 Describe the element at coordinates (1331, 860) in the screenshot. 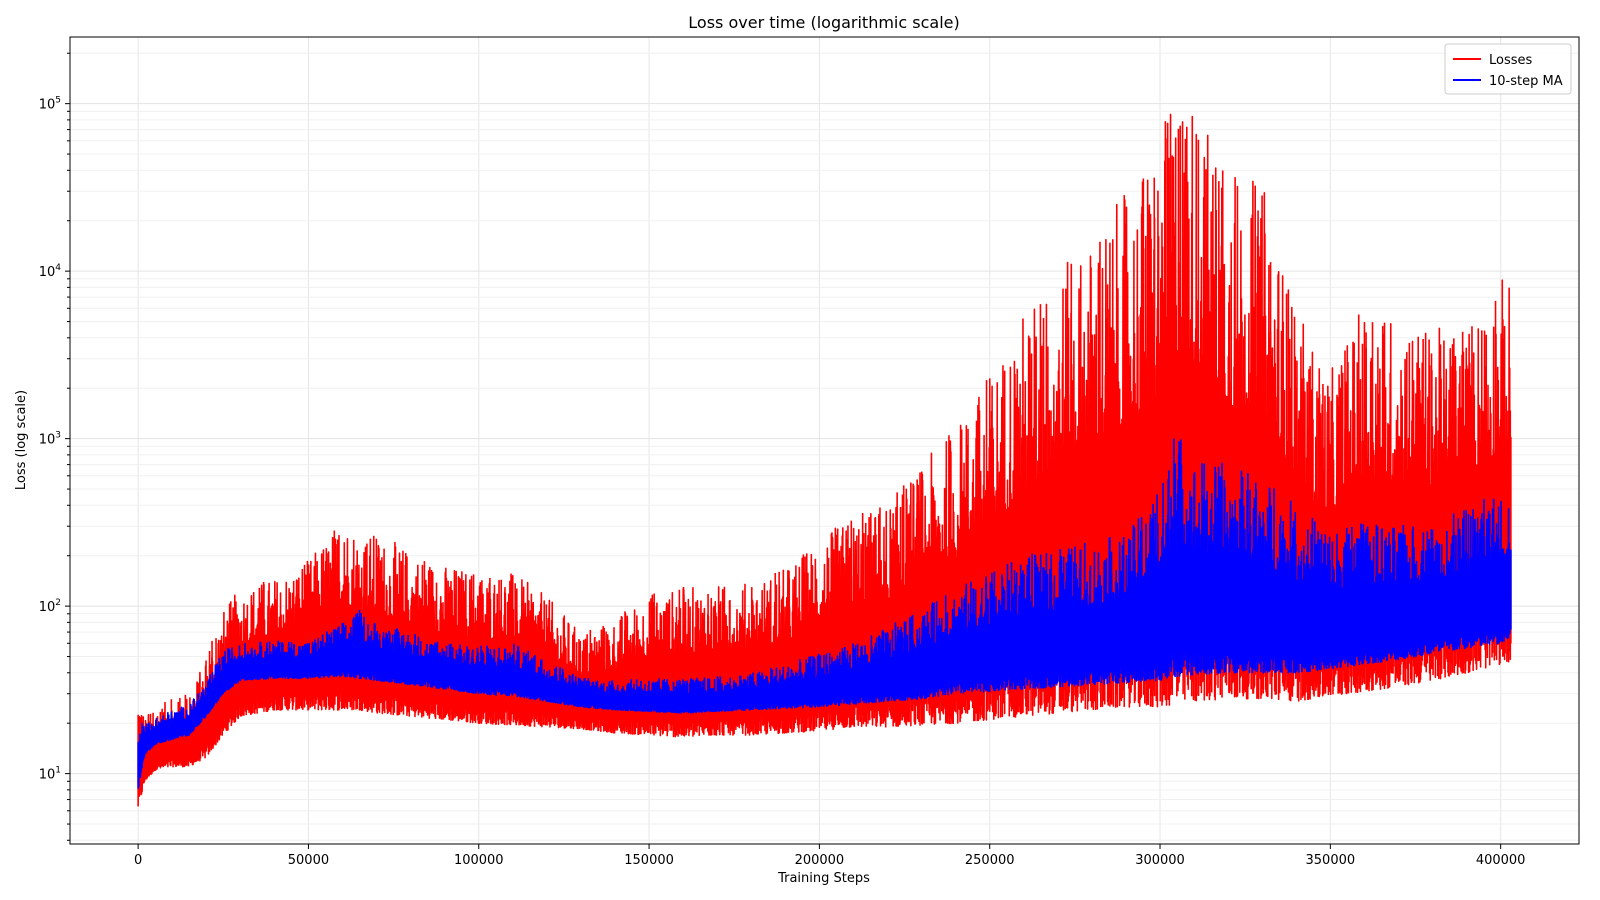

I see `x-tick-label: 350000` at that location.